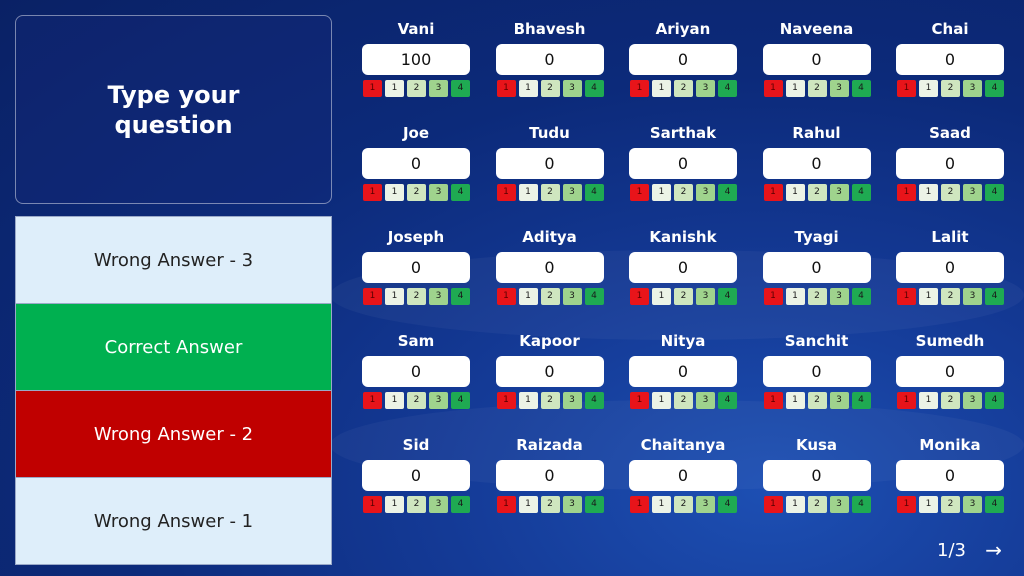 The image size is (1024, 576). I want to click on answer-option-4: Wrong Answer - 1, so click(173, 521).